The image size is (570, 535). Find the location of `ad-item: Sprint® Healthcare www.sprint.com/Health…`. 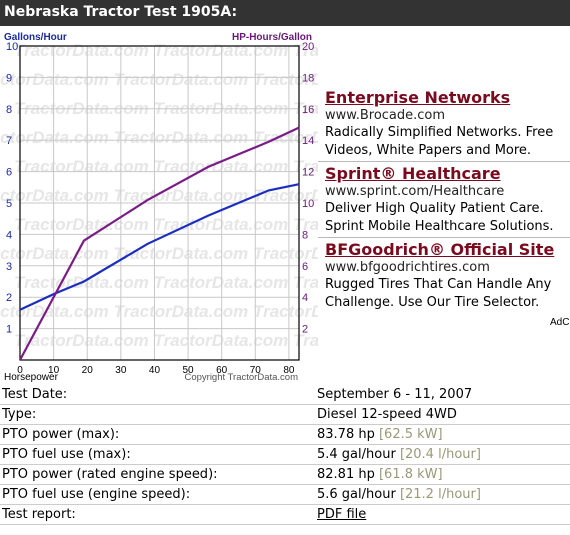

ad-item: Sprint® Healthcare www.sprint.com/Health… is located at coordinates (444, 200).